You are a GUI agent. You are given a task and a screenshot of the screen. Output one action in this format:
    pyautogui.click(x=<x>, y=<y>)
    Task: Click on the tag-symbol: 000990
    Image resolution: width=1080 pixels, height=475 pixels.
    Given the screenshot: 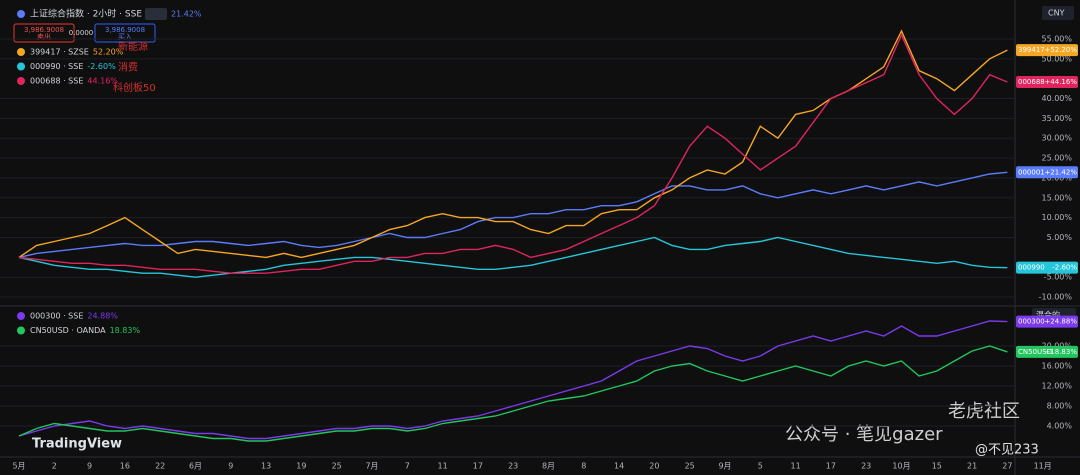 What is the action you would take?
    pyautogui.click(x=1031, y=268)
    